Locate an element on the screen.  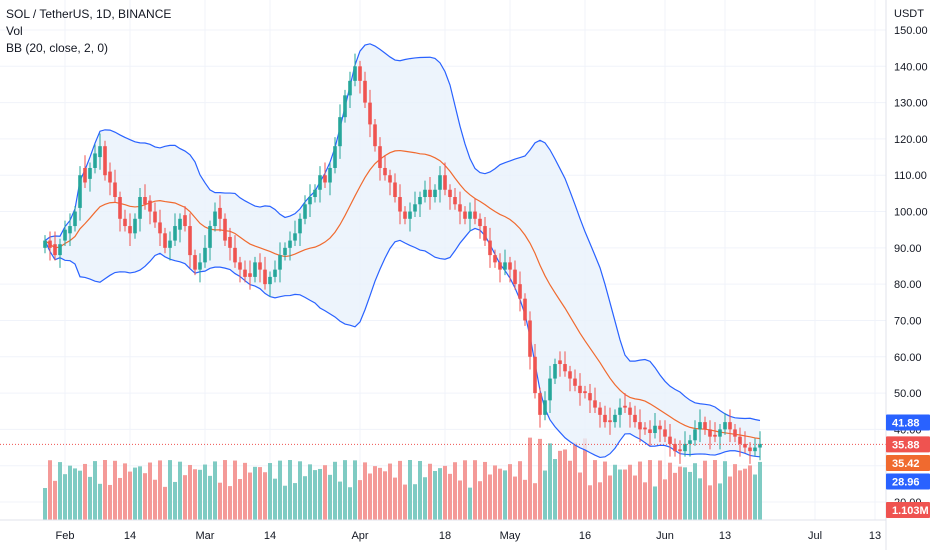
time-tick-label: 14 is located at coordinates (270, 536).